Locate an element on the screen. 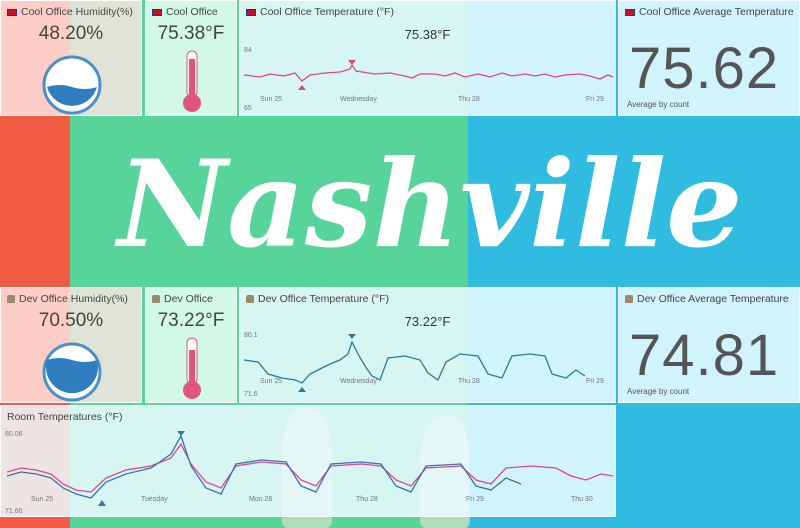 The image size is (800, 528). dev-office-series is located at coordinates (264, 466).